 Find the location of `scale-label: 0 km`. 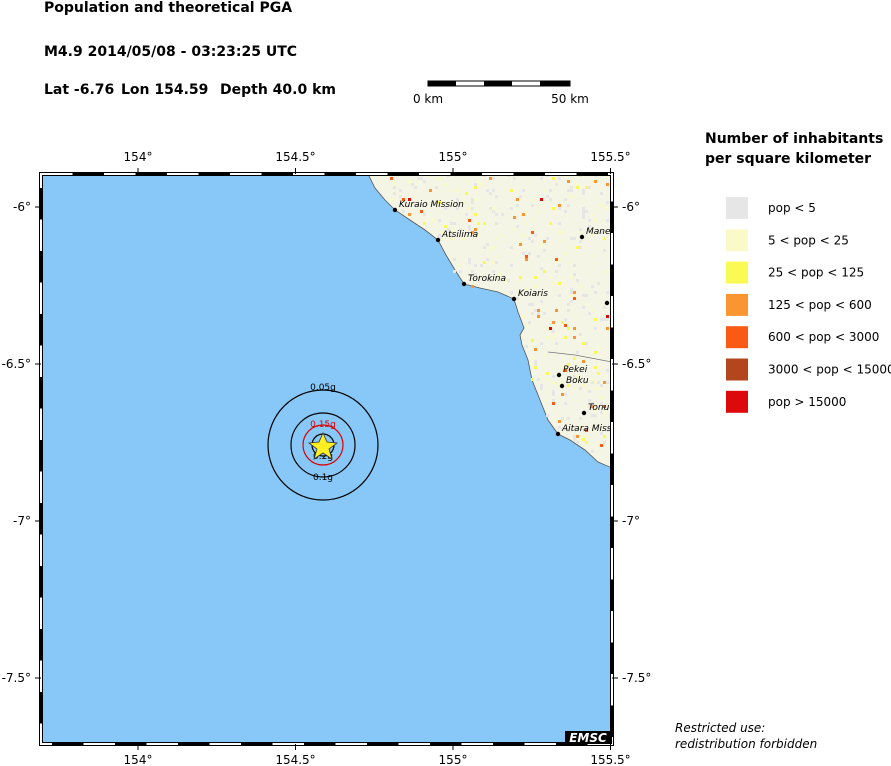

scale-label: 0 km is located at coordinates (428, 99).